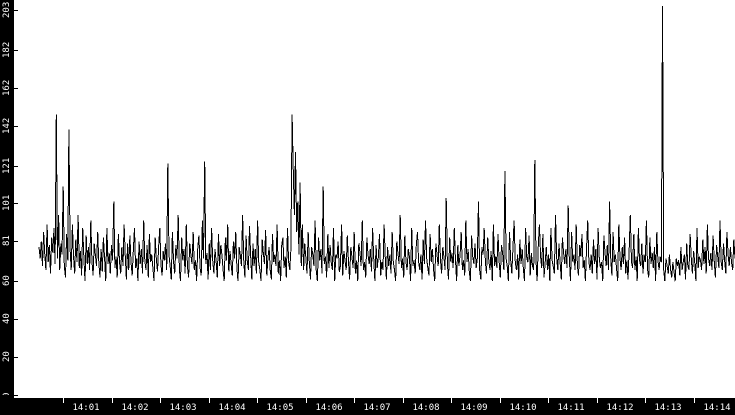 This screenshot has width=735, height=415. Describe the element at coordinates (7, 166) in the screenshot. I see `y-tick-label: 121` at that location.